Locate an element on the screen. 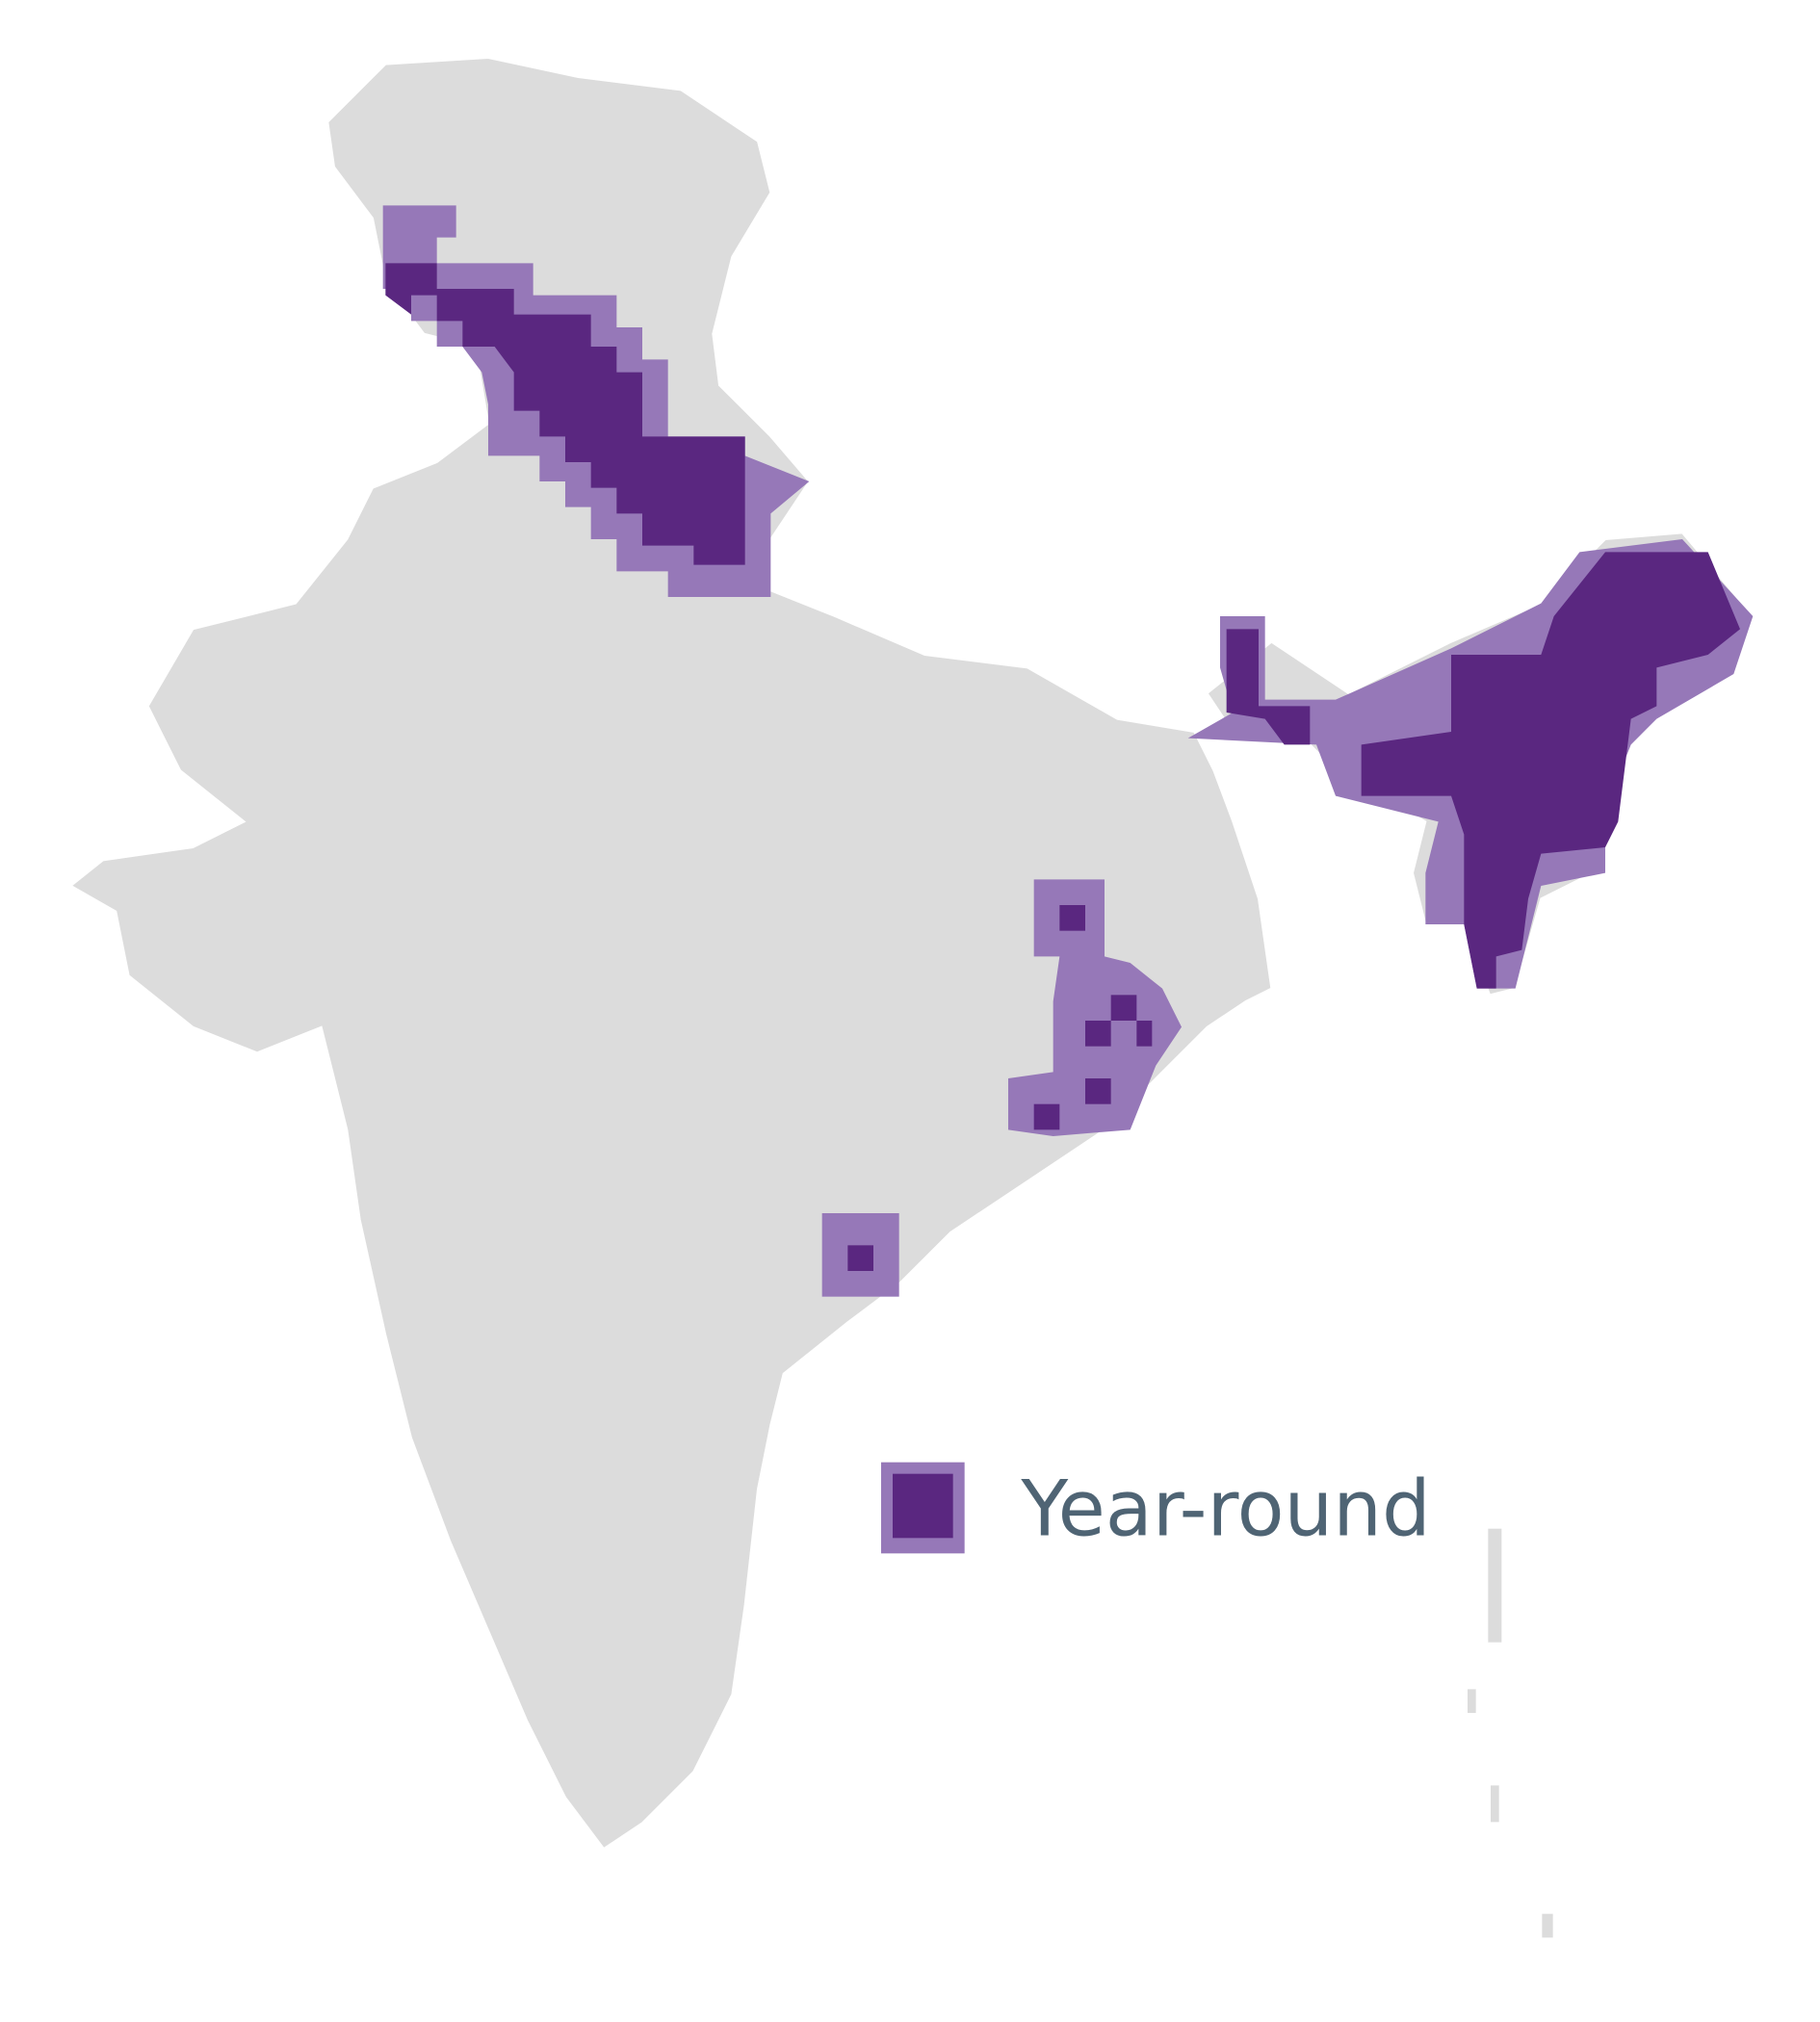 This screenshot has width=1820, height=2022. legend: Year-round is located at coordinates (1156, 1508).